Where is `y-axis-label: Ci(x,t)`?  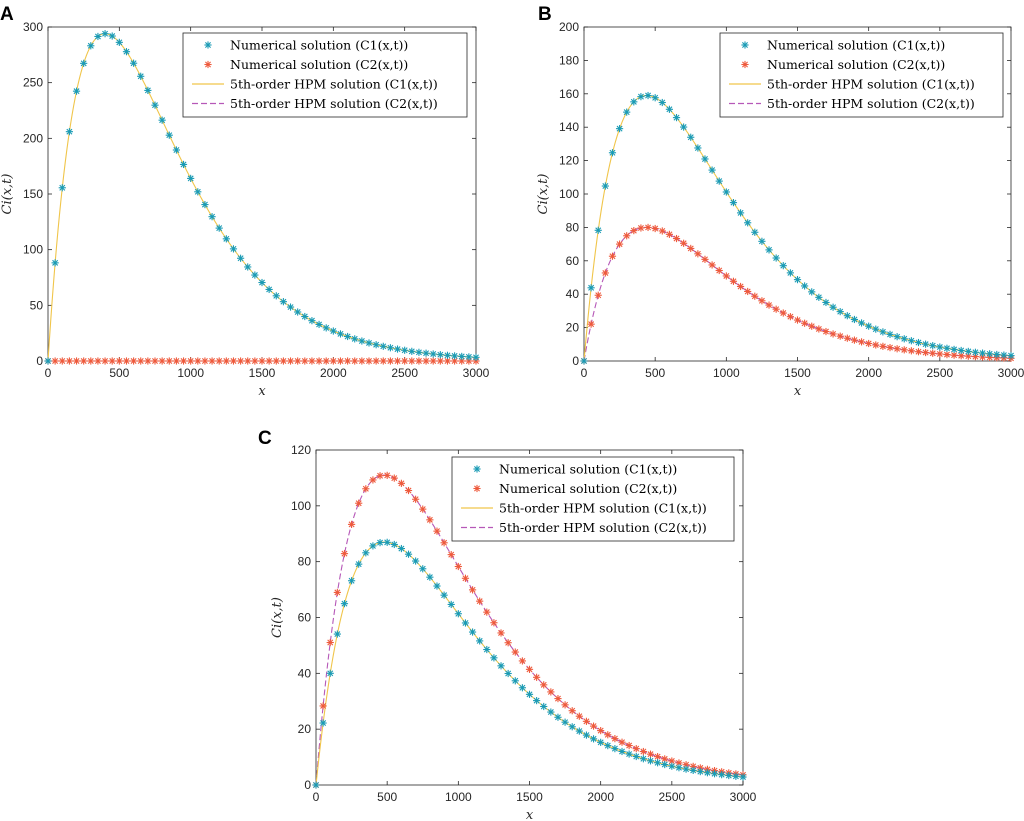 y-axis-label: Ci(x,t) is located at coordinates (7, 194).